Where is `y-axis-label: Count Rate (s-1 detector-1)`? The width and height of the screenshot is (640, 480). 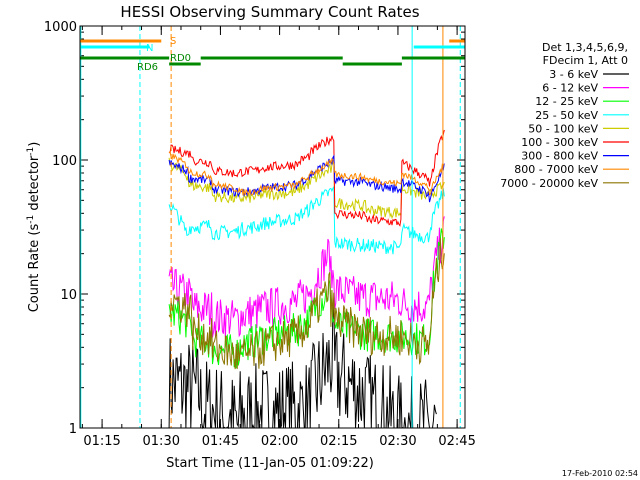 y-axis-label: Count Rate (s-1 detector-1) is located at coordinates (34, 227).